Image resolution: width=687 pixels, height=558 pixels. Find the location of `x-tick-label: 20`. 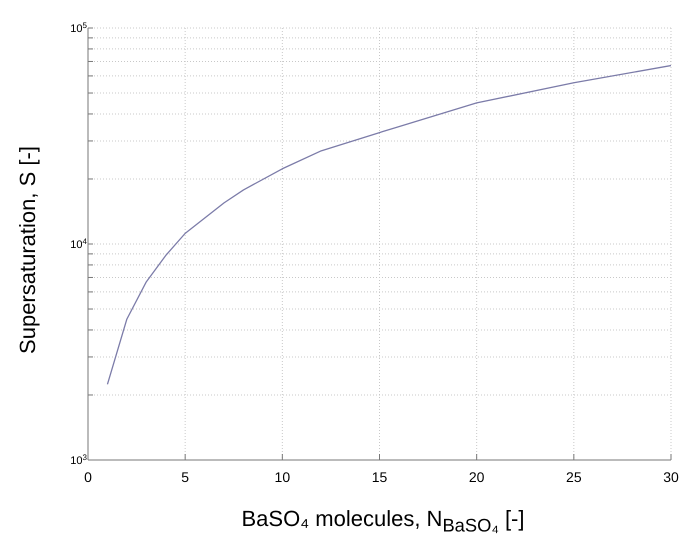

x-tick-label: 20 is located at coordinates (476, 476).